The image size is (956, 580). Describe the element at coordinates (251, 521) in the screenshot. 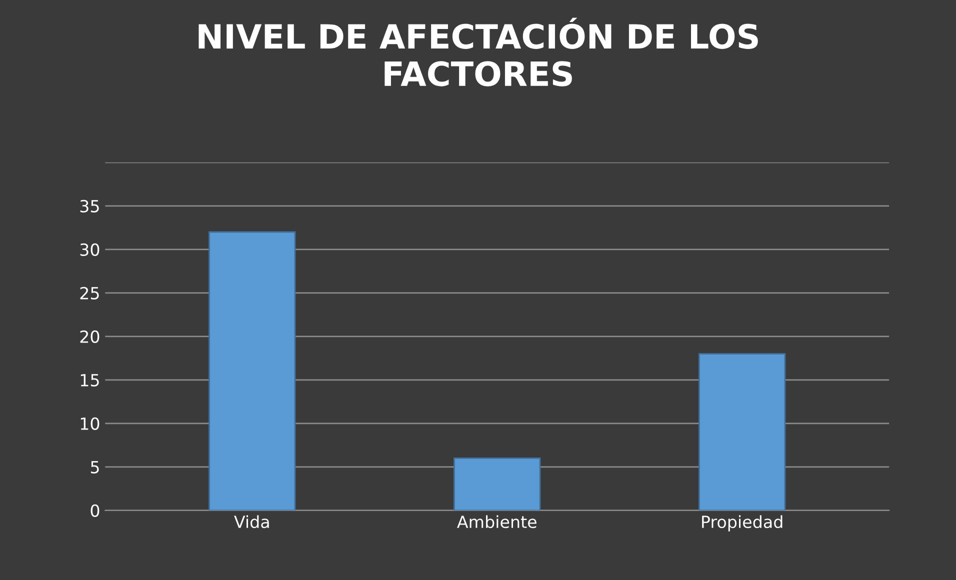

I see `x-tick-label: Vida` at that location.